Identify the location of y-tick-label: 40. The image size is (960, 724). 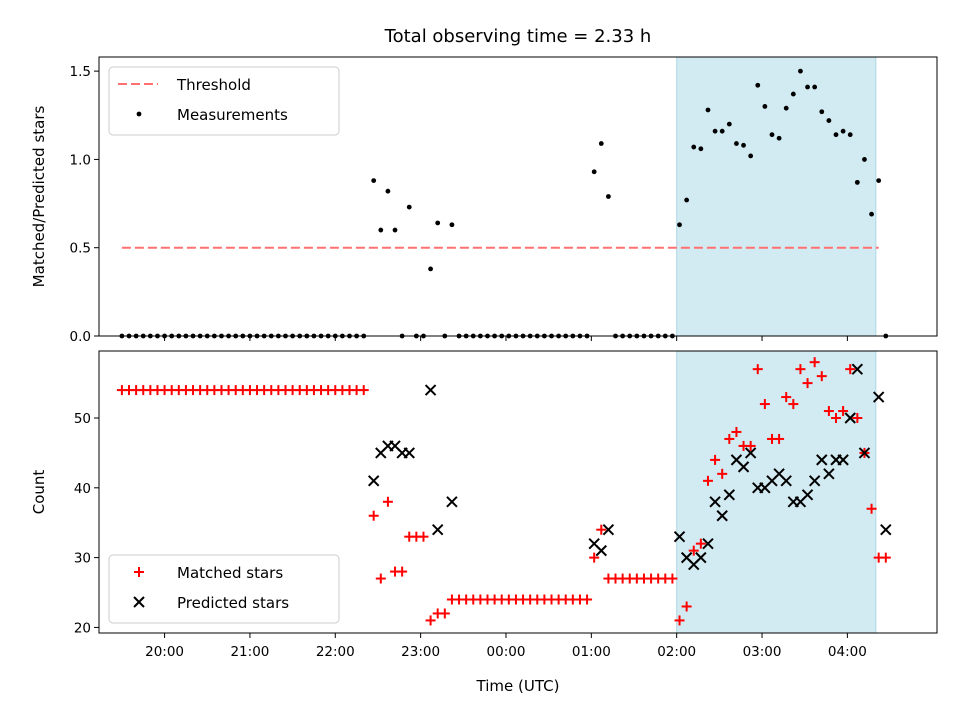
(82, 489).